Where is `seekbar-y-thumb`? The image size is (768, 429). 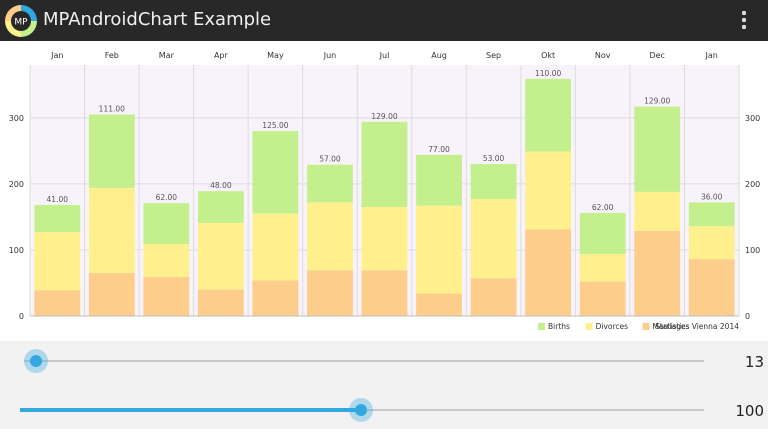
seekbar-y-thumb is located at coordinates (361, 410).